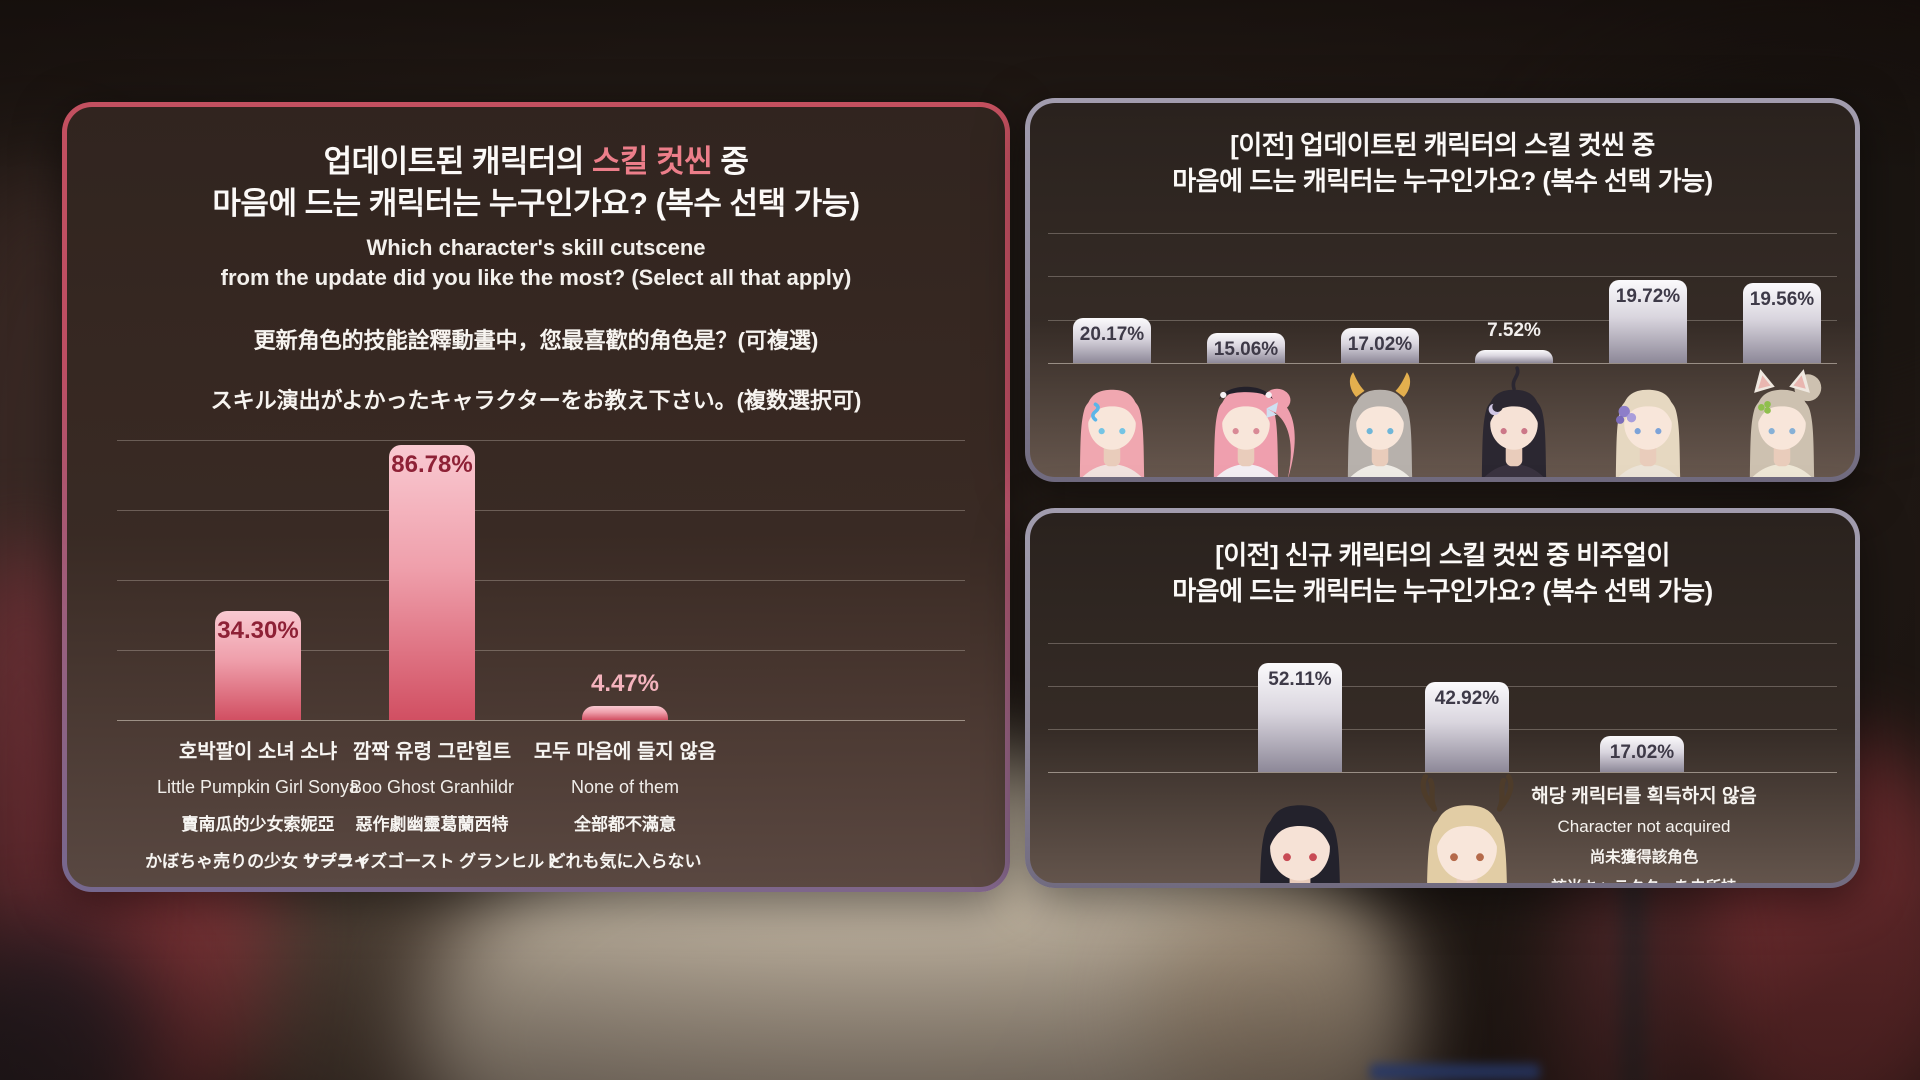 The image size is (1920, 1080). What do you see at coordinates (625, 683) in the screenshot?
I see `bar-value-label: 4.47%` at bounding box center [625, 683].